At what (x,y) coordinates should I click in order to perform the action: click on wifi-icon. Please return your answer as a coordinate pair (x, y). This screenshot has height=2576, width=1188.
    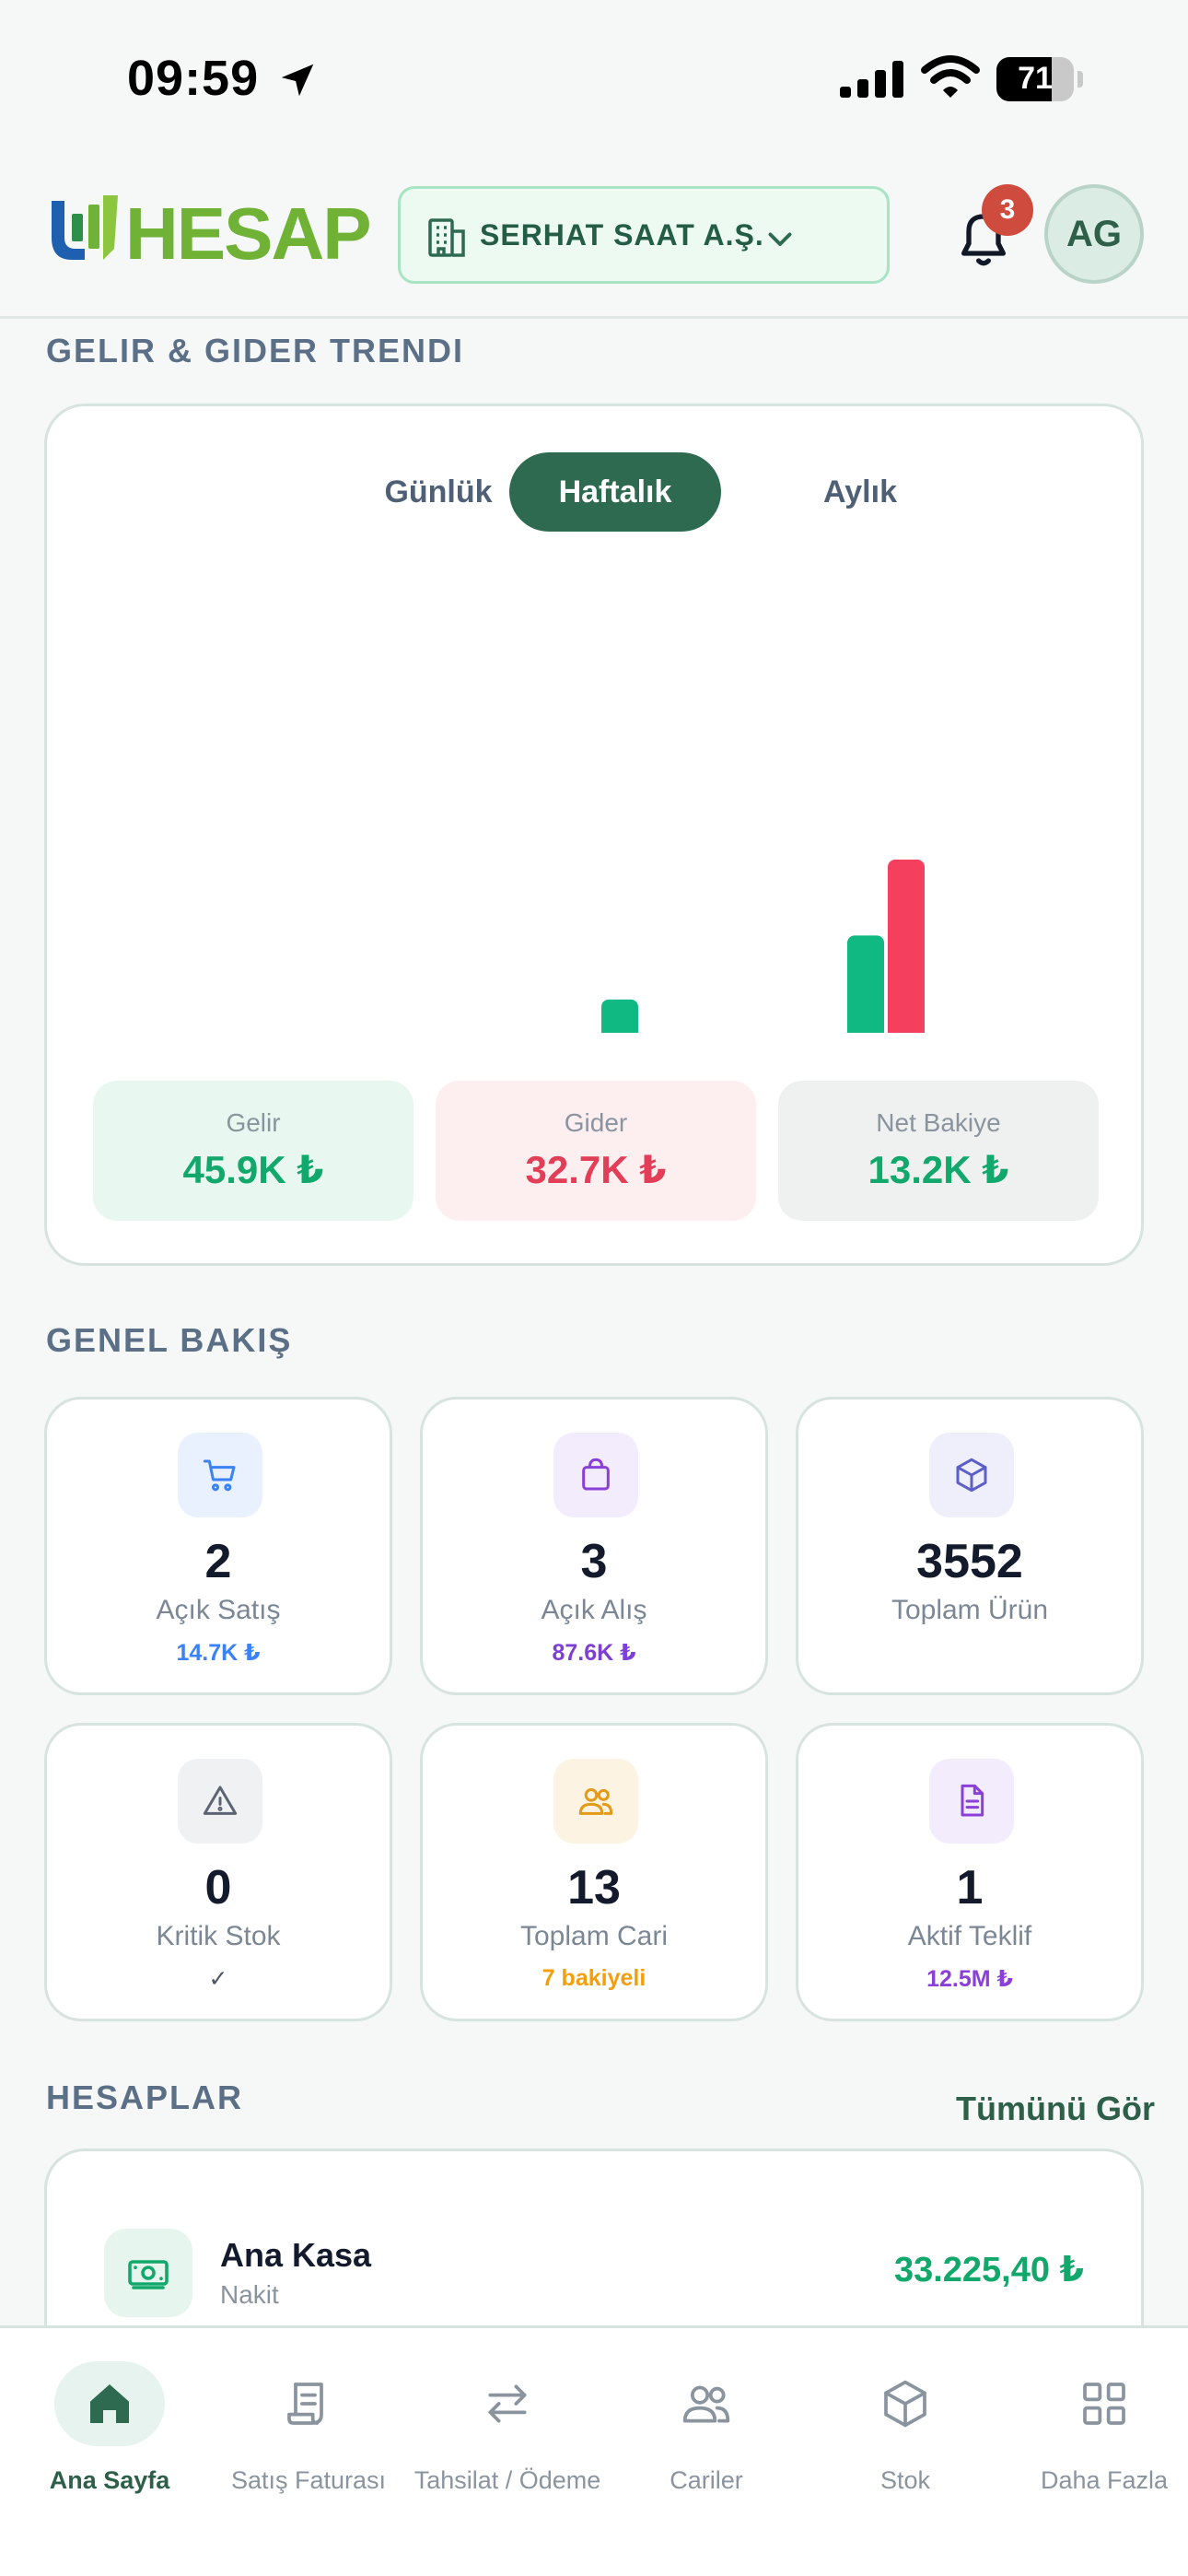
    Looking at the image, I should click on (951, 79).